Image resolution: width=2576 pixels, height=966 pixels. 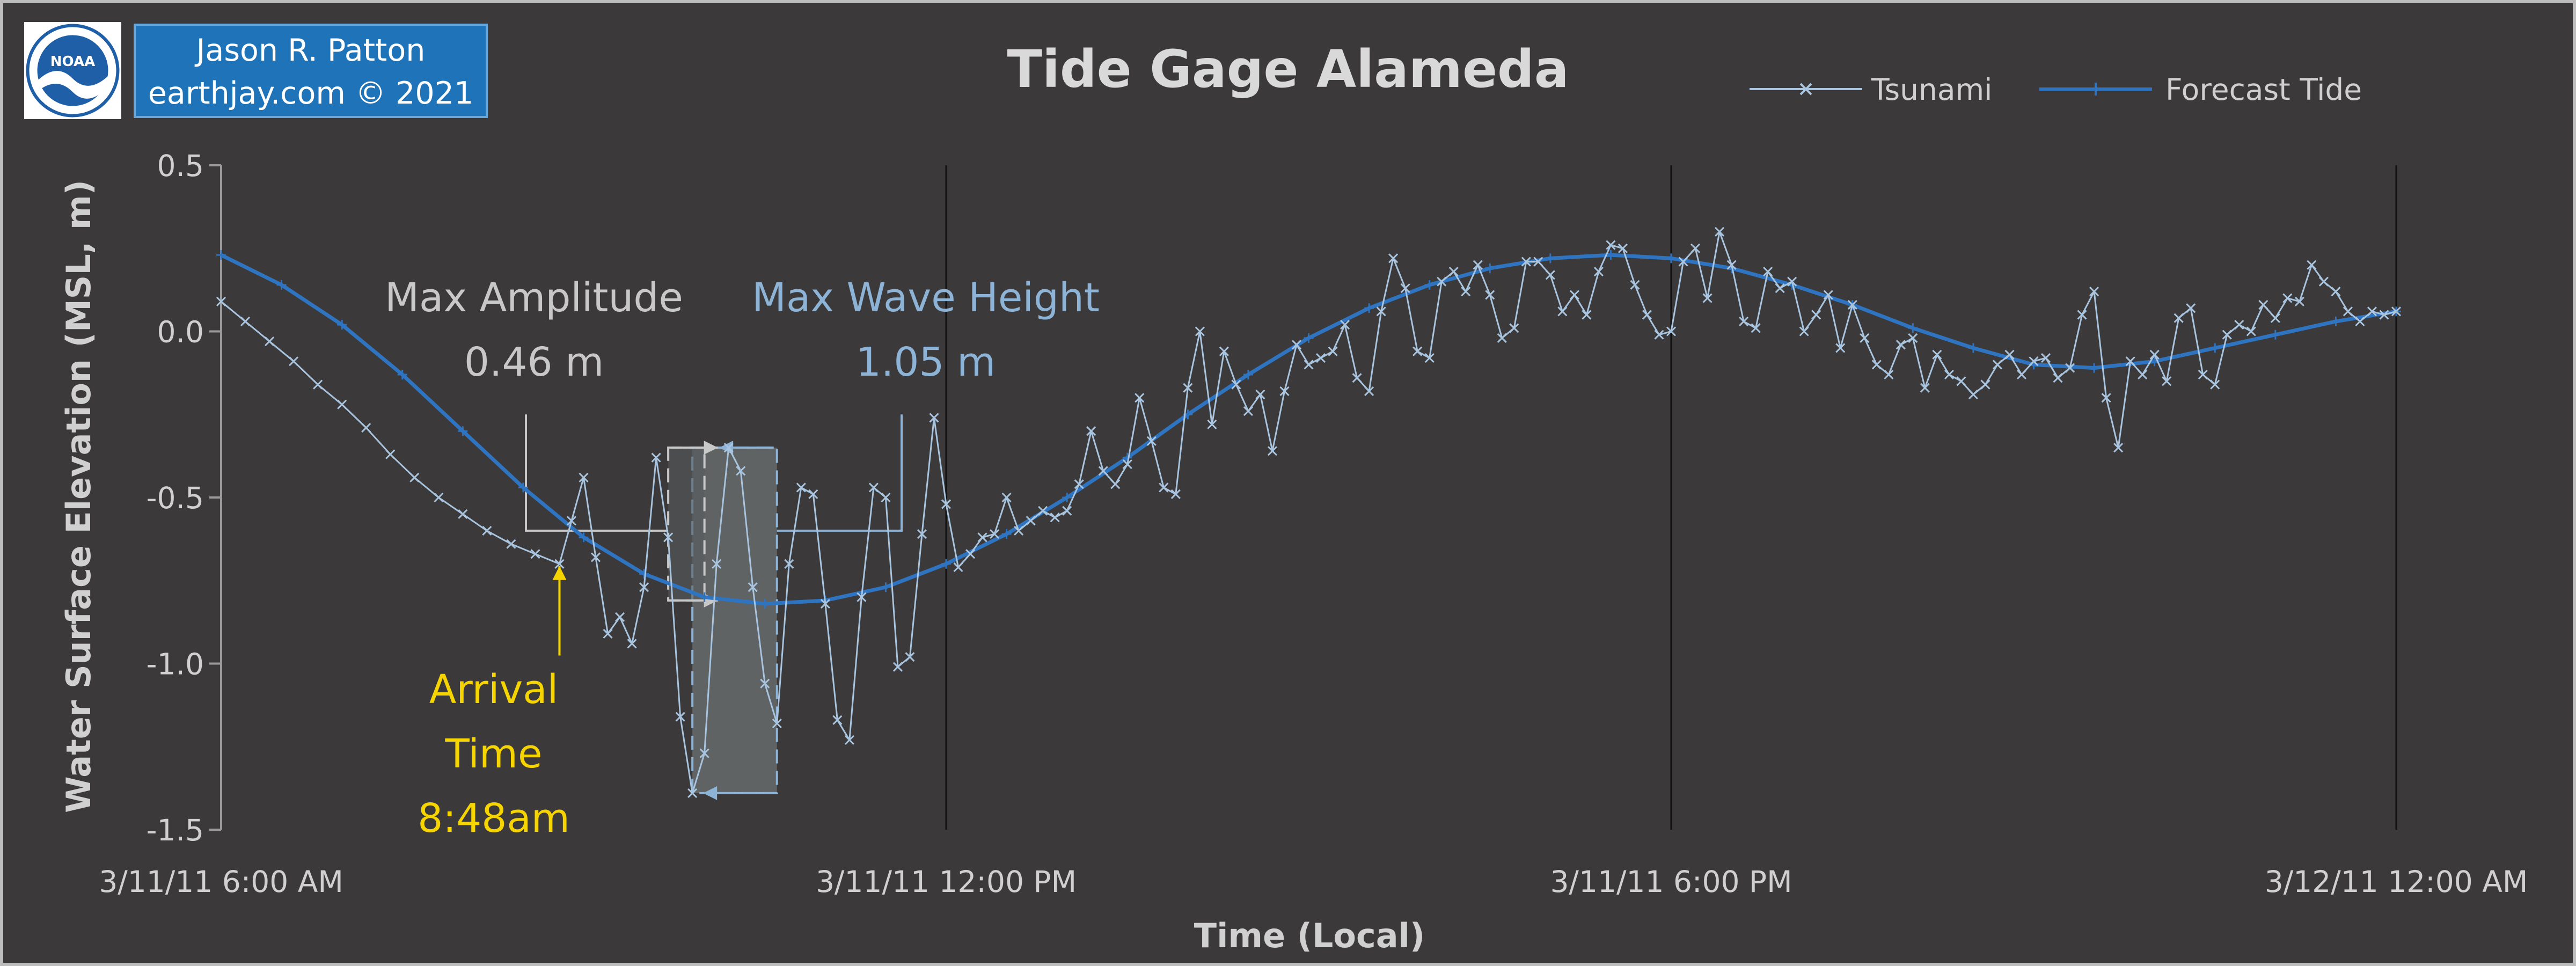 I want to click on arrival-label-line2: Time, so click(x=493, y=754).